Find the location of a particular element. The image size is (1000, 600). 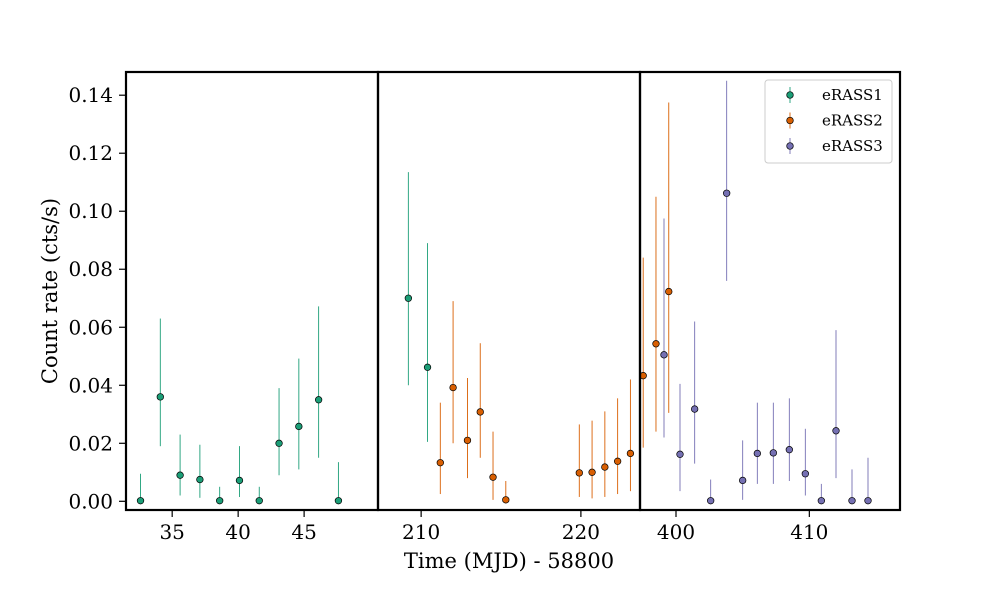

y-tick-label: 0.10 is located at coordinates (90, 211).